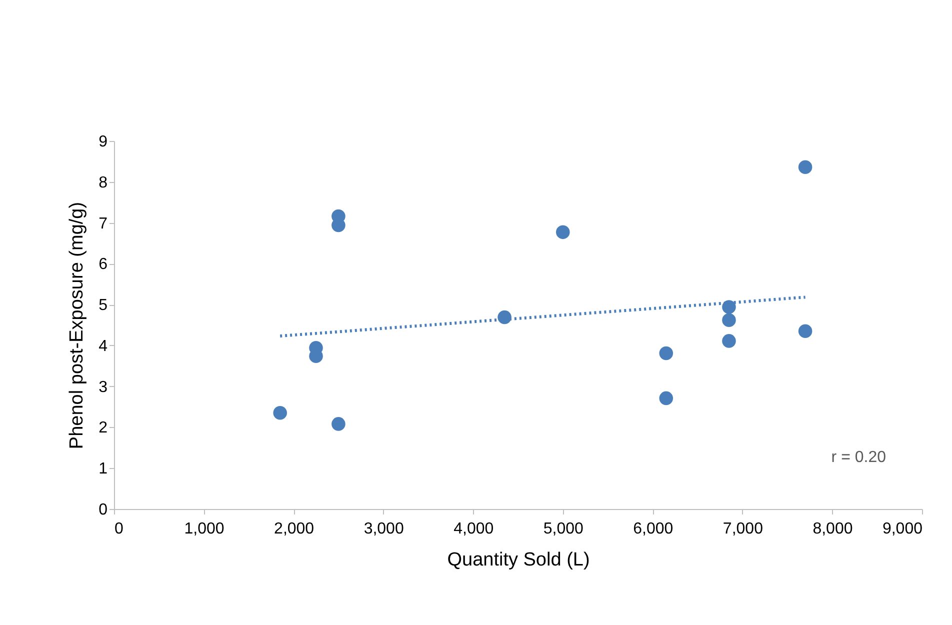 This screenshot has height=625, width=952. What do you see at coordinates (103, 346) in the screenshot?
I see `y-tick-label: 4` at bounding box center [103, 346].